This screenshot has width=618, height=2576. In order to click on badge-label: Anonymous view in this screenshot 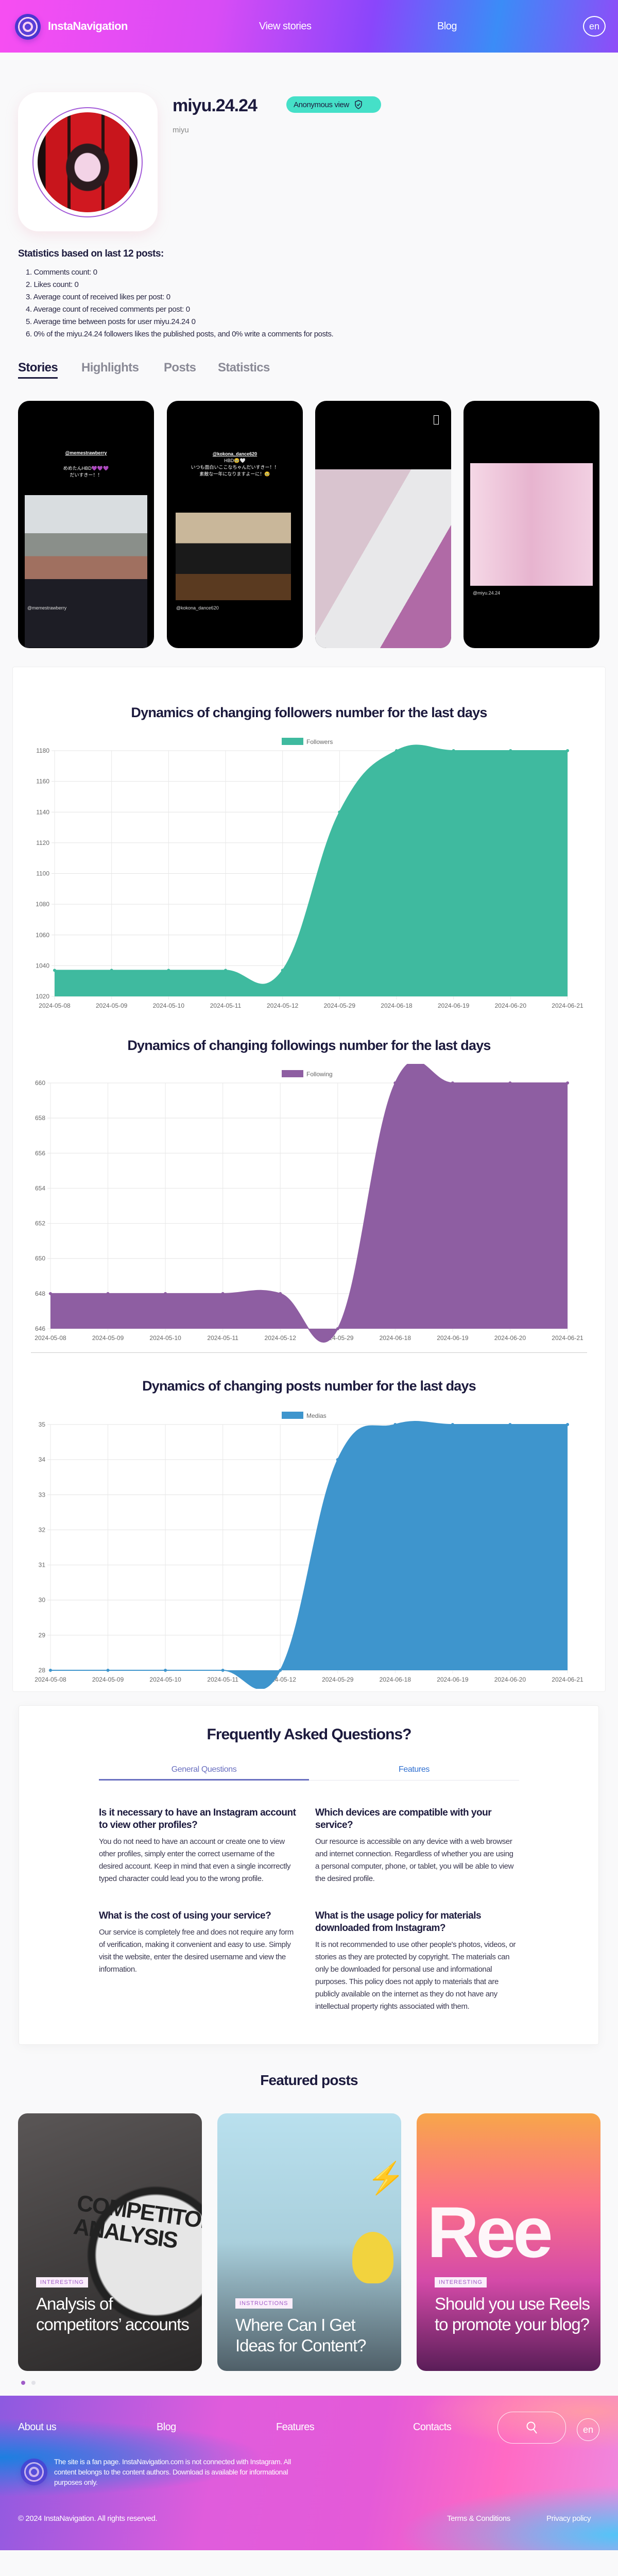, I will do `click(322, 104)`.